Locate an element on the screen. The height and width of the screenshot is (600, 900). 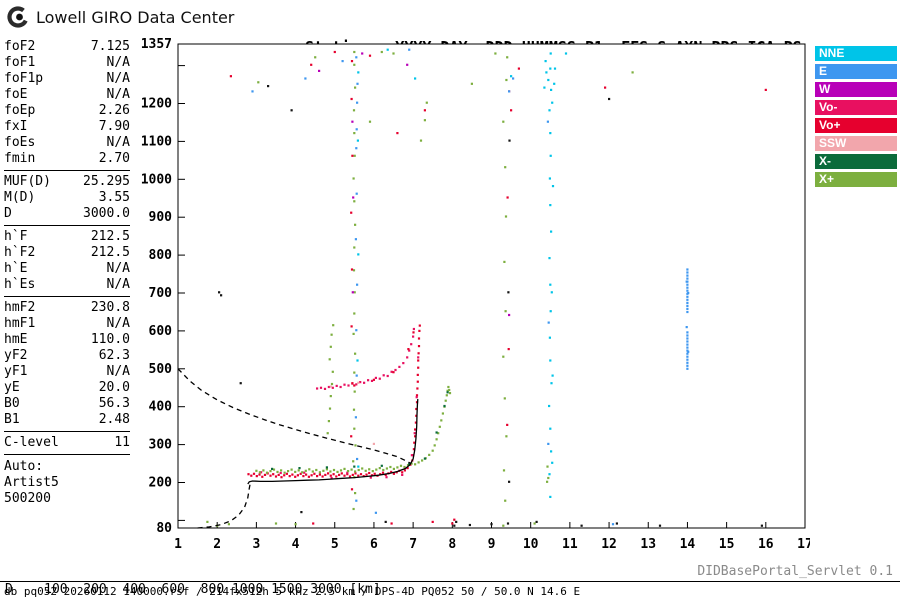
legend-item-e: E is located at coordinates (856, 71).